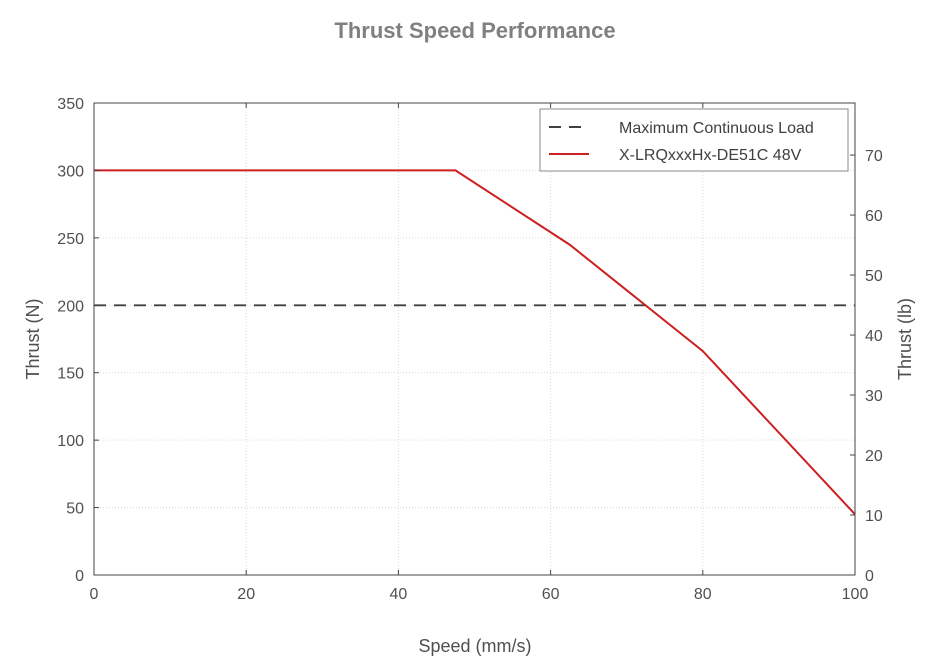 The height and width of the screenshot is (672, 937). I want to click on x-tick-label: 80, so click(703, 594).